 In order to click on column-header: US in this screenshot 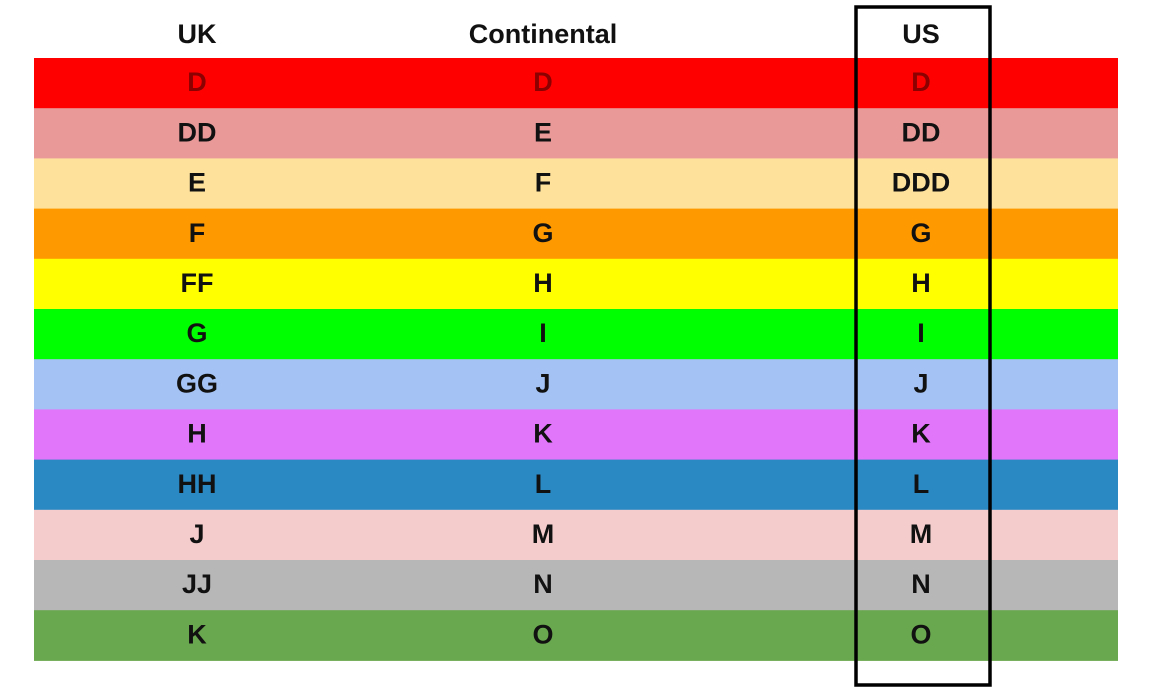, I will do `click(921, 34)`.